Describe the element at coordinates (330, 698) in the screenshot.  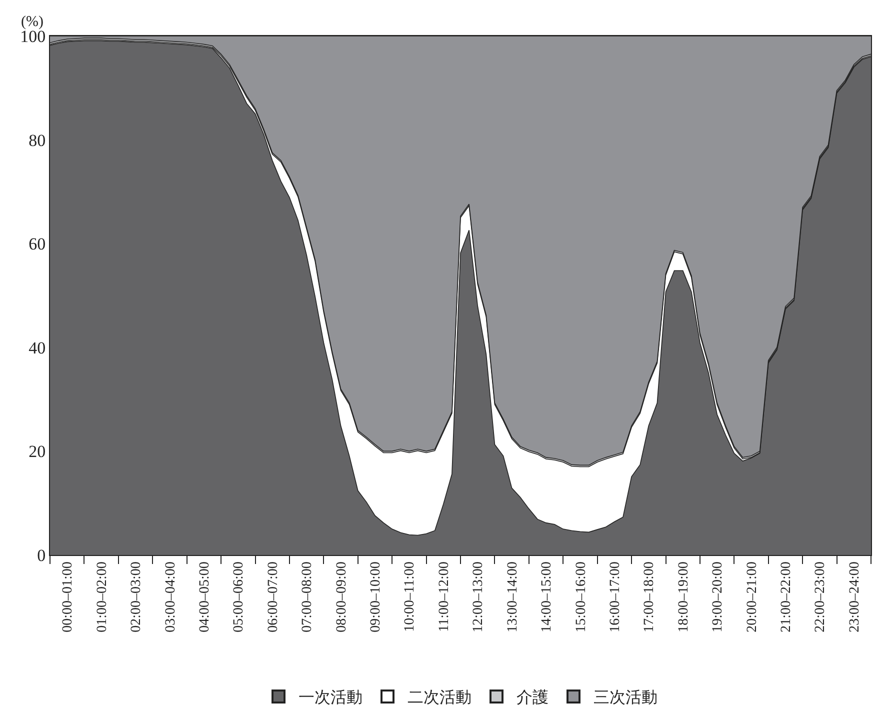
I see `legend-label: 一次活動` at that location.